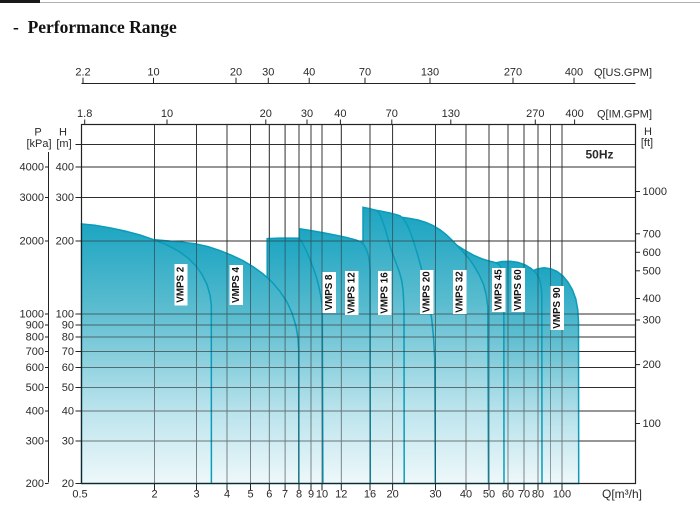 The width and height of the screenshot is (700, 531). I want to click on svg-text: 1.8, so click(84, 114).